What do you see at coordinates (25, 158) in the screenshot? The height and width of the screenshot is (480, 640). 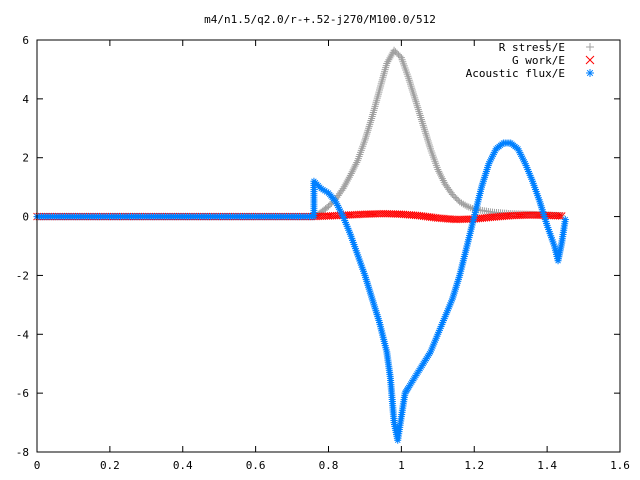 I see `y-tick-label: 2` at bounding box center [25, 158].